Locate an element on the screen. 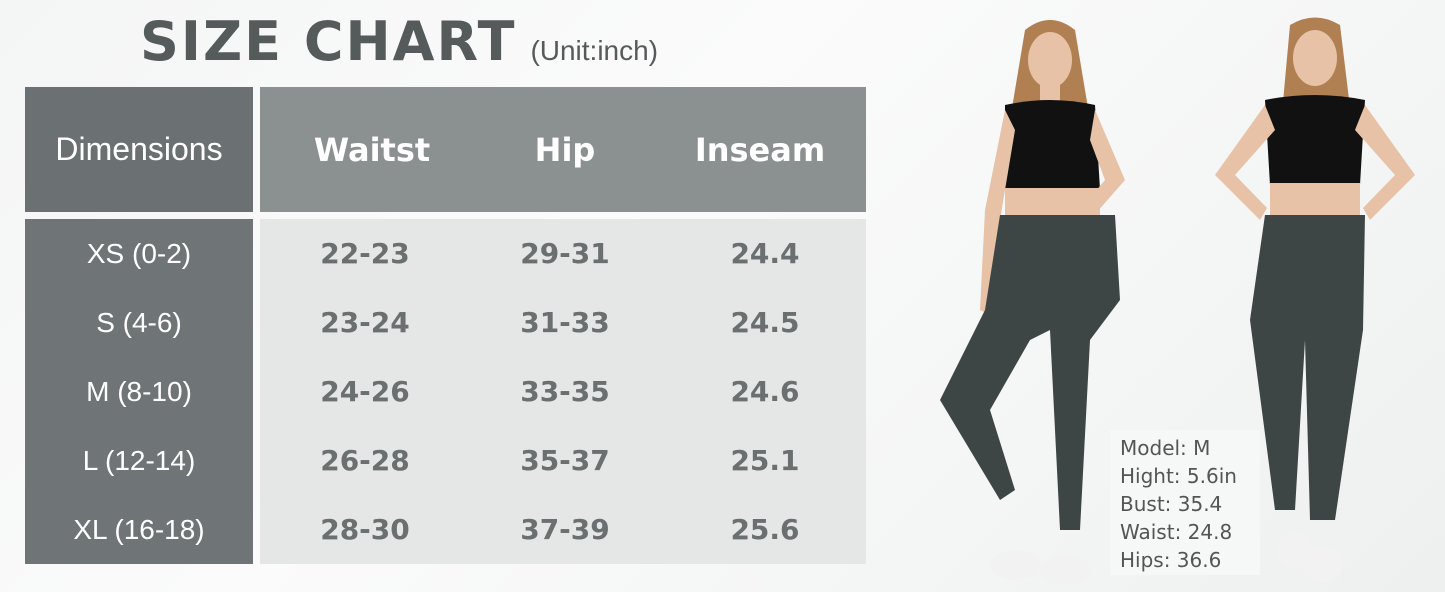  header-hip: Hip is located at coordinates (565, 149).